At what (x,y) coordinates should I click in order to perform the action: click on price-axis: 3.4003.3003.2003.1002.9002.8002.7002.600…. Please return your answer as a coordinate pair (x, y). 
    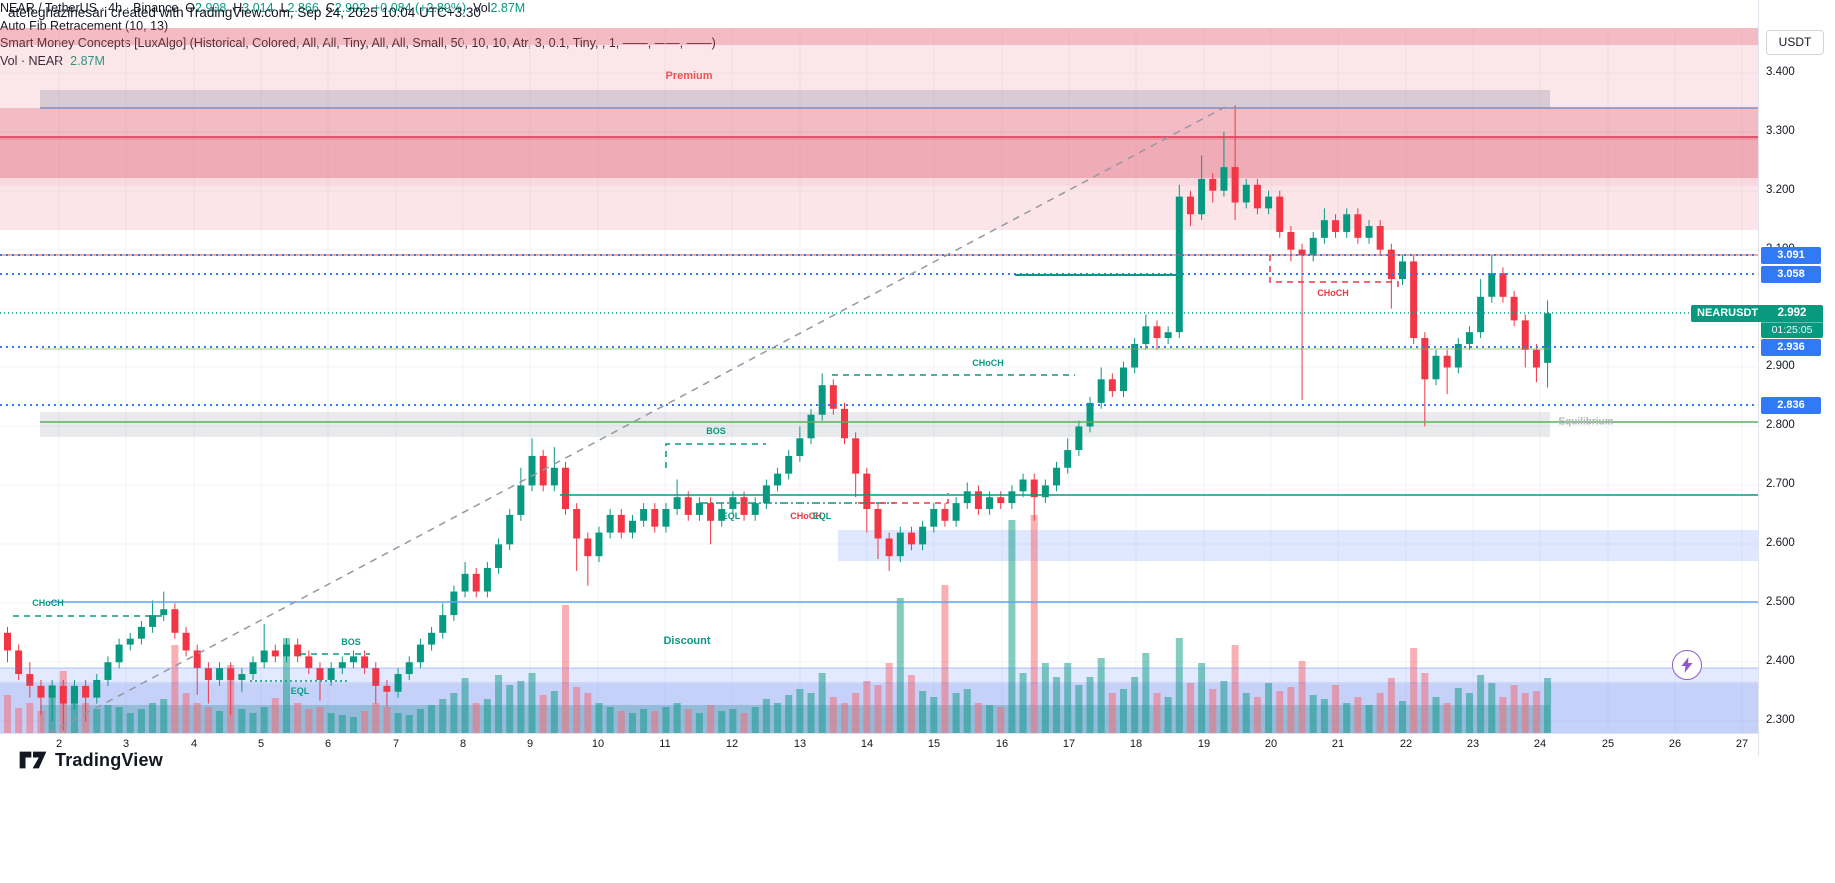
    Looking at the image, I should click on (1797, 366).